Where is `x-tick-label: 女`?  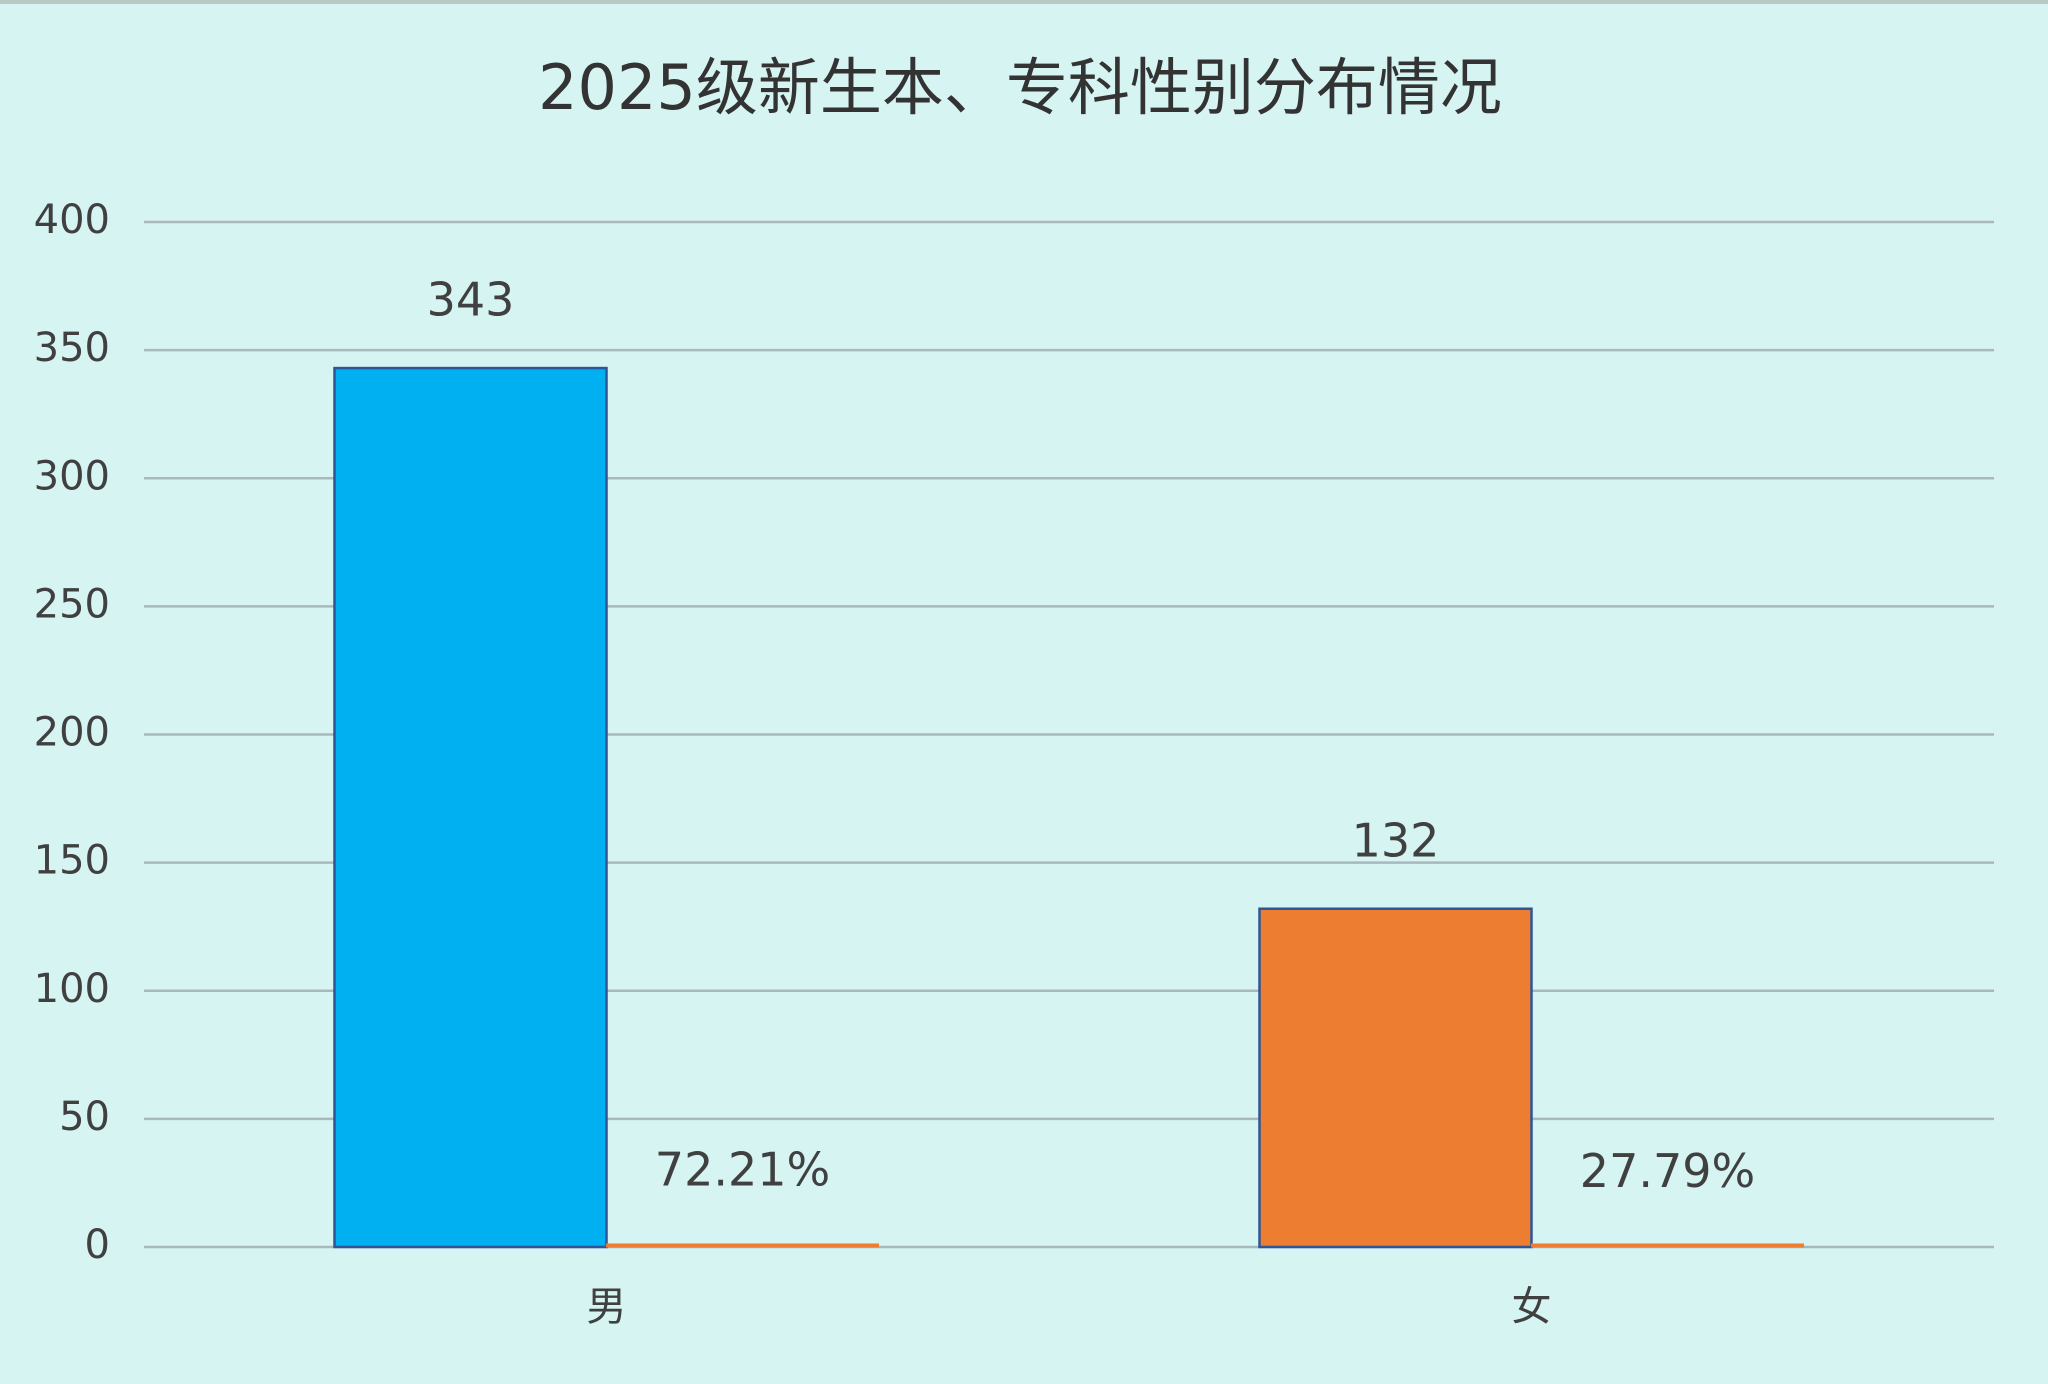
x-tick-label: 女 is located at coordinates (1532, 1307).